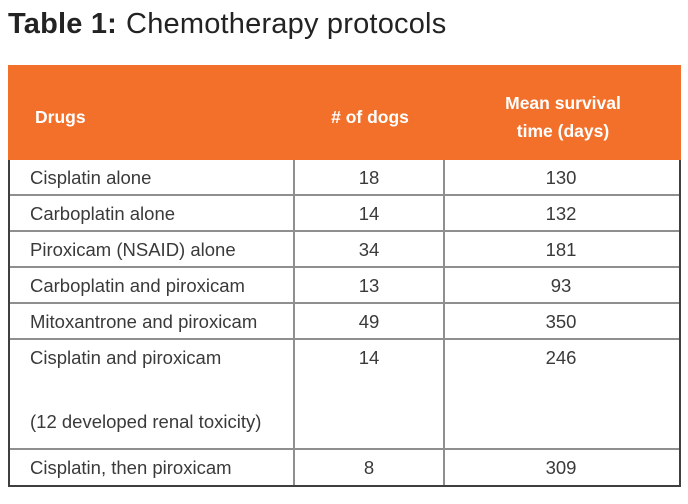  What do you see at coordinates (152, 467) in the screenshot?
I see `cell-drug: Cisplatin, then piroxicam` at bounding box center [152, 467].